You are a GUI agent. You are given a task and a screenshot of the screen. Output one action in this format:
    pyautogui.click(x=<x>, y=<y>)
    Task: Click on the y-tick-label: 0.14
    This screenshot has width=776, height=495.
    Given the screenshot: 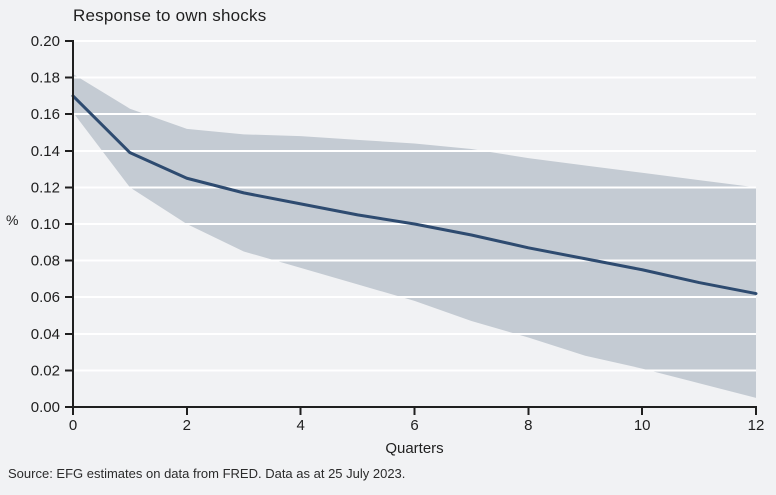 What is the action you would take?
    pyautogui.click(x=45, y=151)
    